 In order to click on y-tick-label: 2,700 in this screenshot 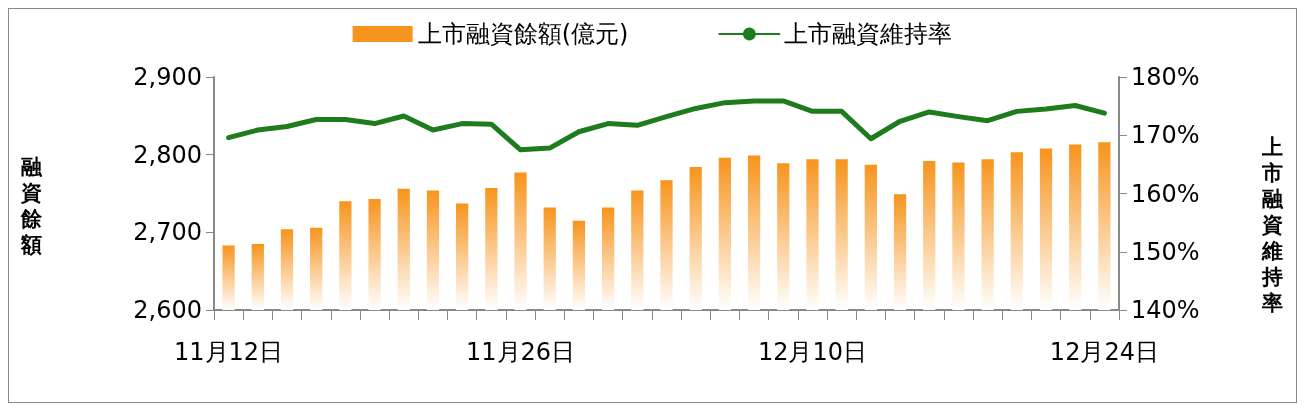, I will do `click(167, 232)`.